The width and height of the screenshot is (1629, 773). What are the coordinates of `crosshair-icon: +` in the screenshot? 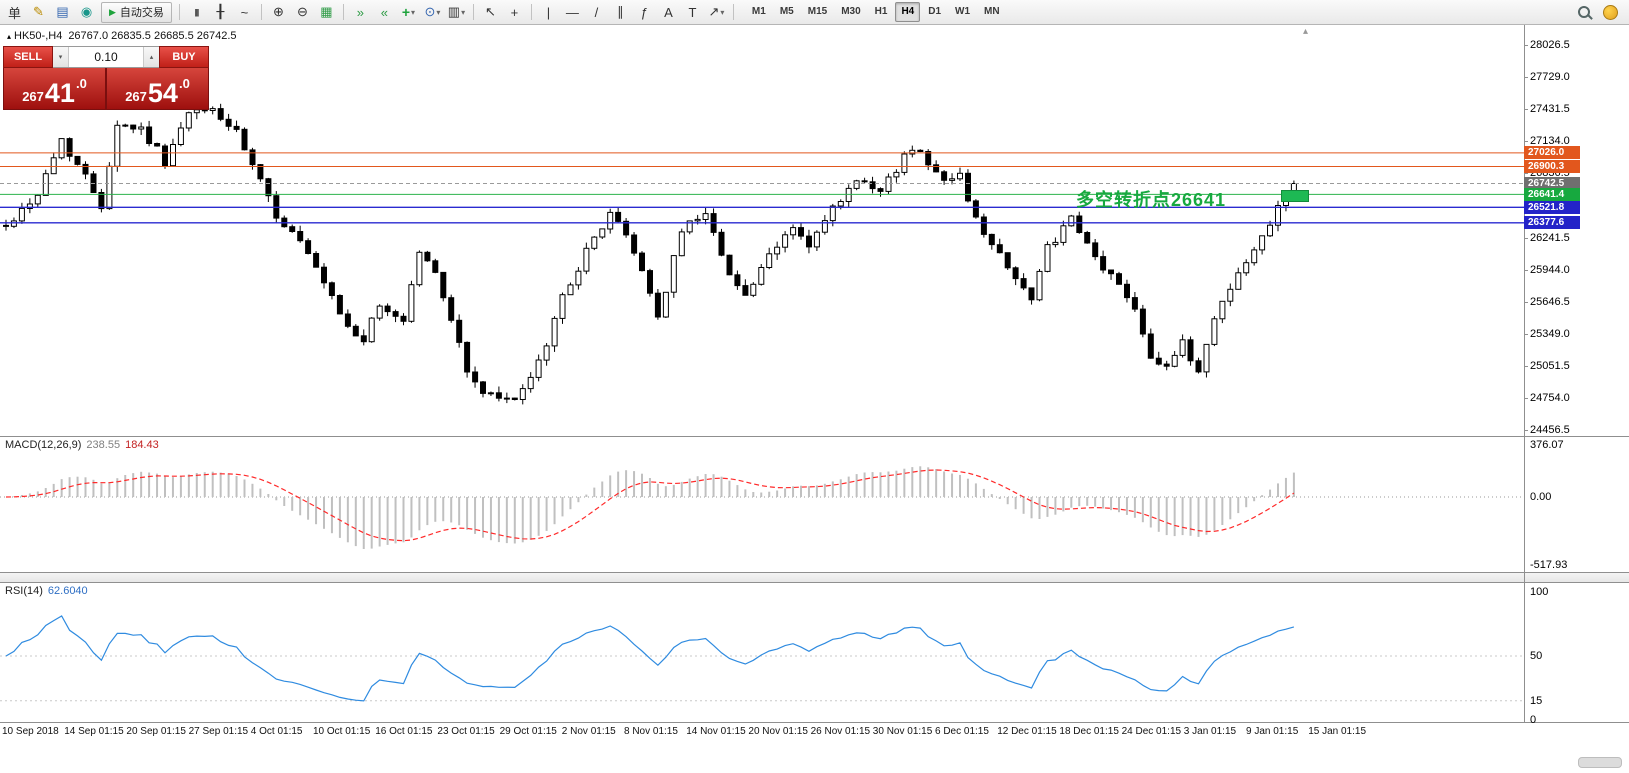 It's located at (514, 12).